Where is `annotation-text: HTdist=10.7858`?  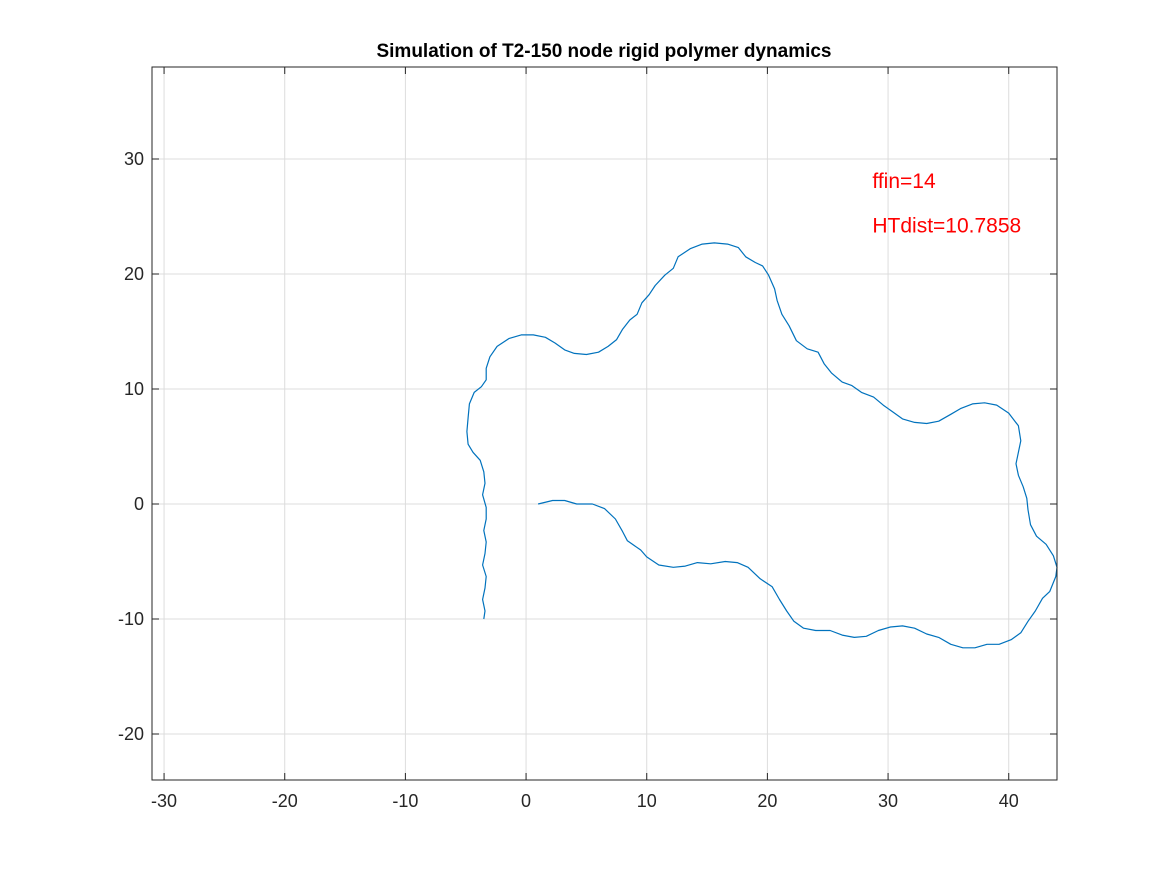 annotation-text: HTdist=10.7858 is located at coordinates (946, 226).